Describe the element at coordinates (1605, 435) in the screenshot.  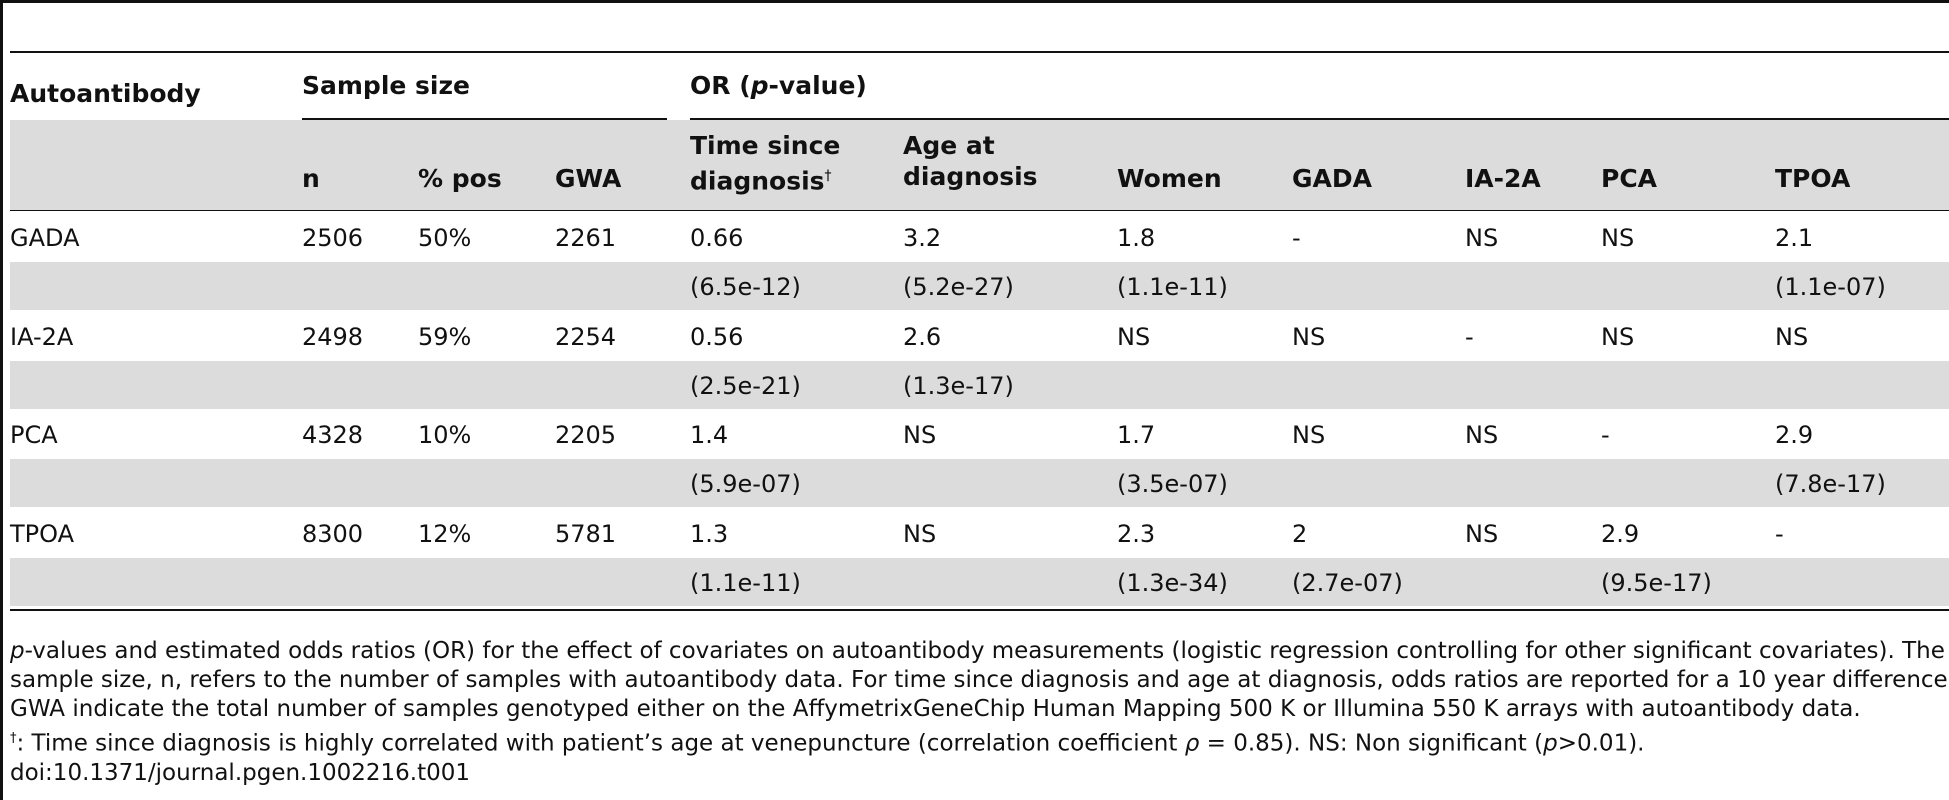
I see `cell-pca-or: -` at that location.